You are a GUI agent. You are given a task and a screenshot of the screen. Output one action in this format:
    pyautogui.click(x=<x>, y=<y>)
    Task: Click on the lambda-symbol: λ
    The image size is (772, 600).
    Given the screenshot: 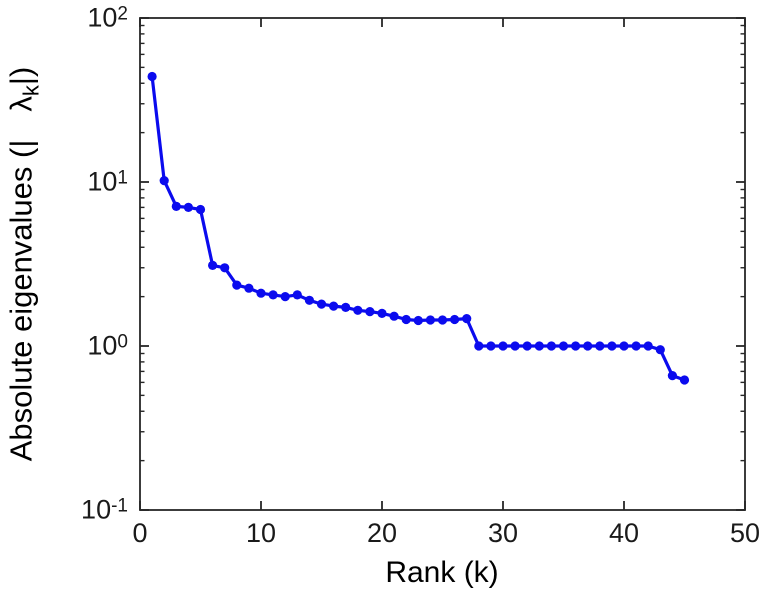 What is the action you would take?
    pyautogui.click(x=21, y=104)
    